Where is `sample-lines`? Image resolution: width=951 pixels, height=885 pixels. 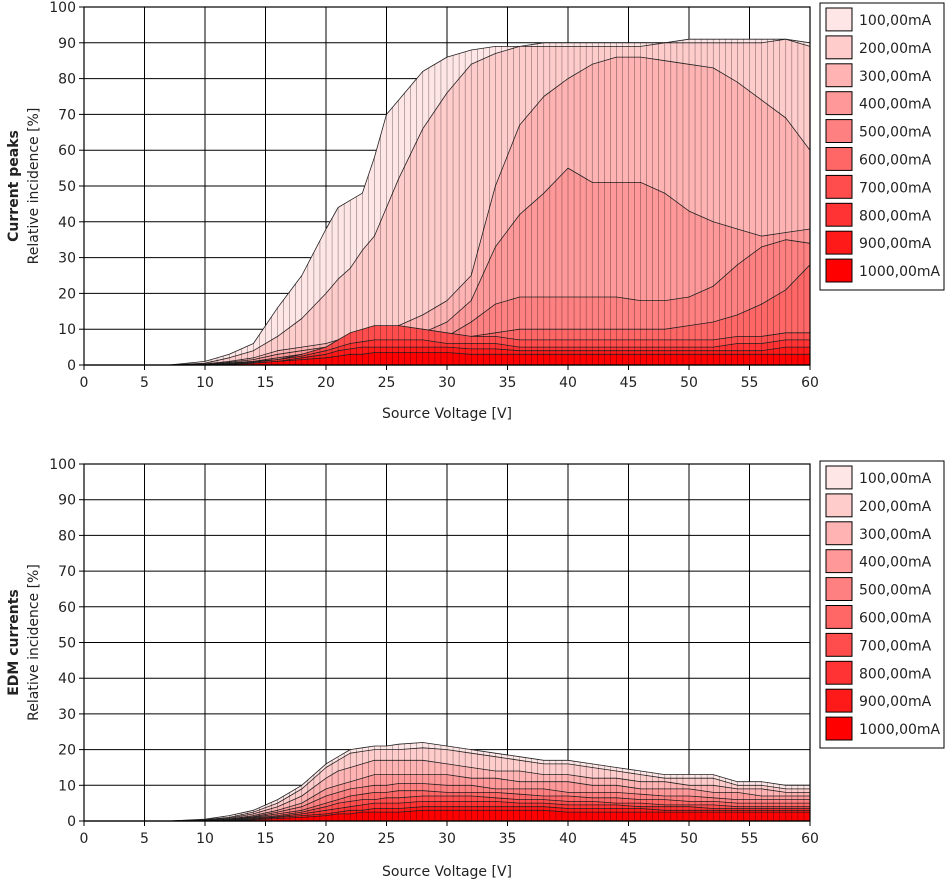 sample-lines is located at coordinates (507, 781).